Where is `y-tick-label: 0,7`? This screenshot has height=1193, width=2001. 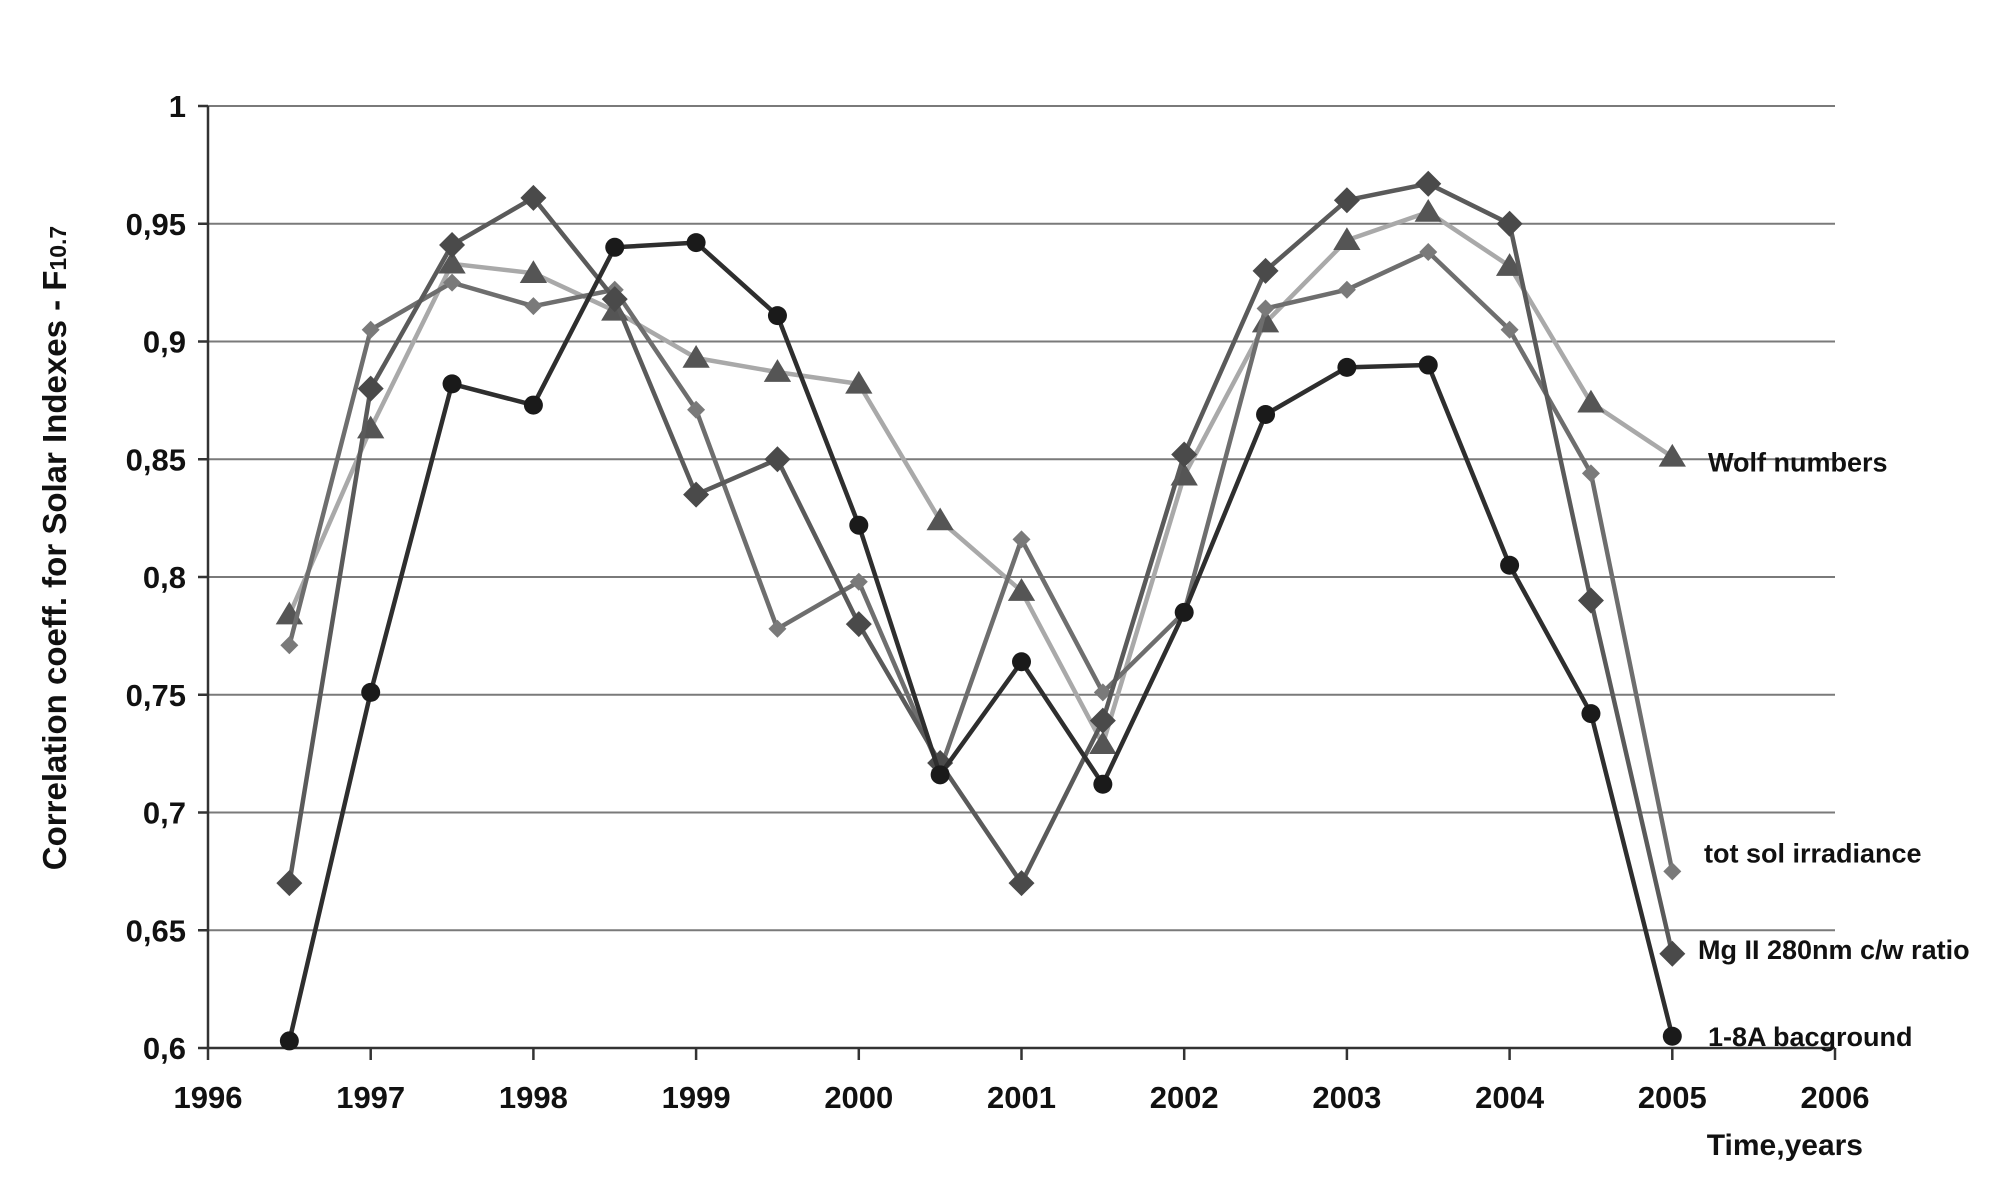 y-tick-label: 0,7 is located at coordinates (164, 813).